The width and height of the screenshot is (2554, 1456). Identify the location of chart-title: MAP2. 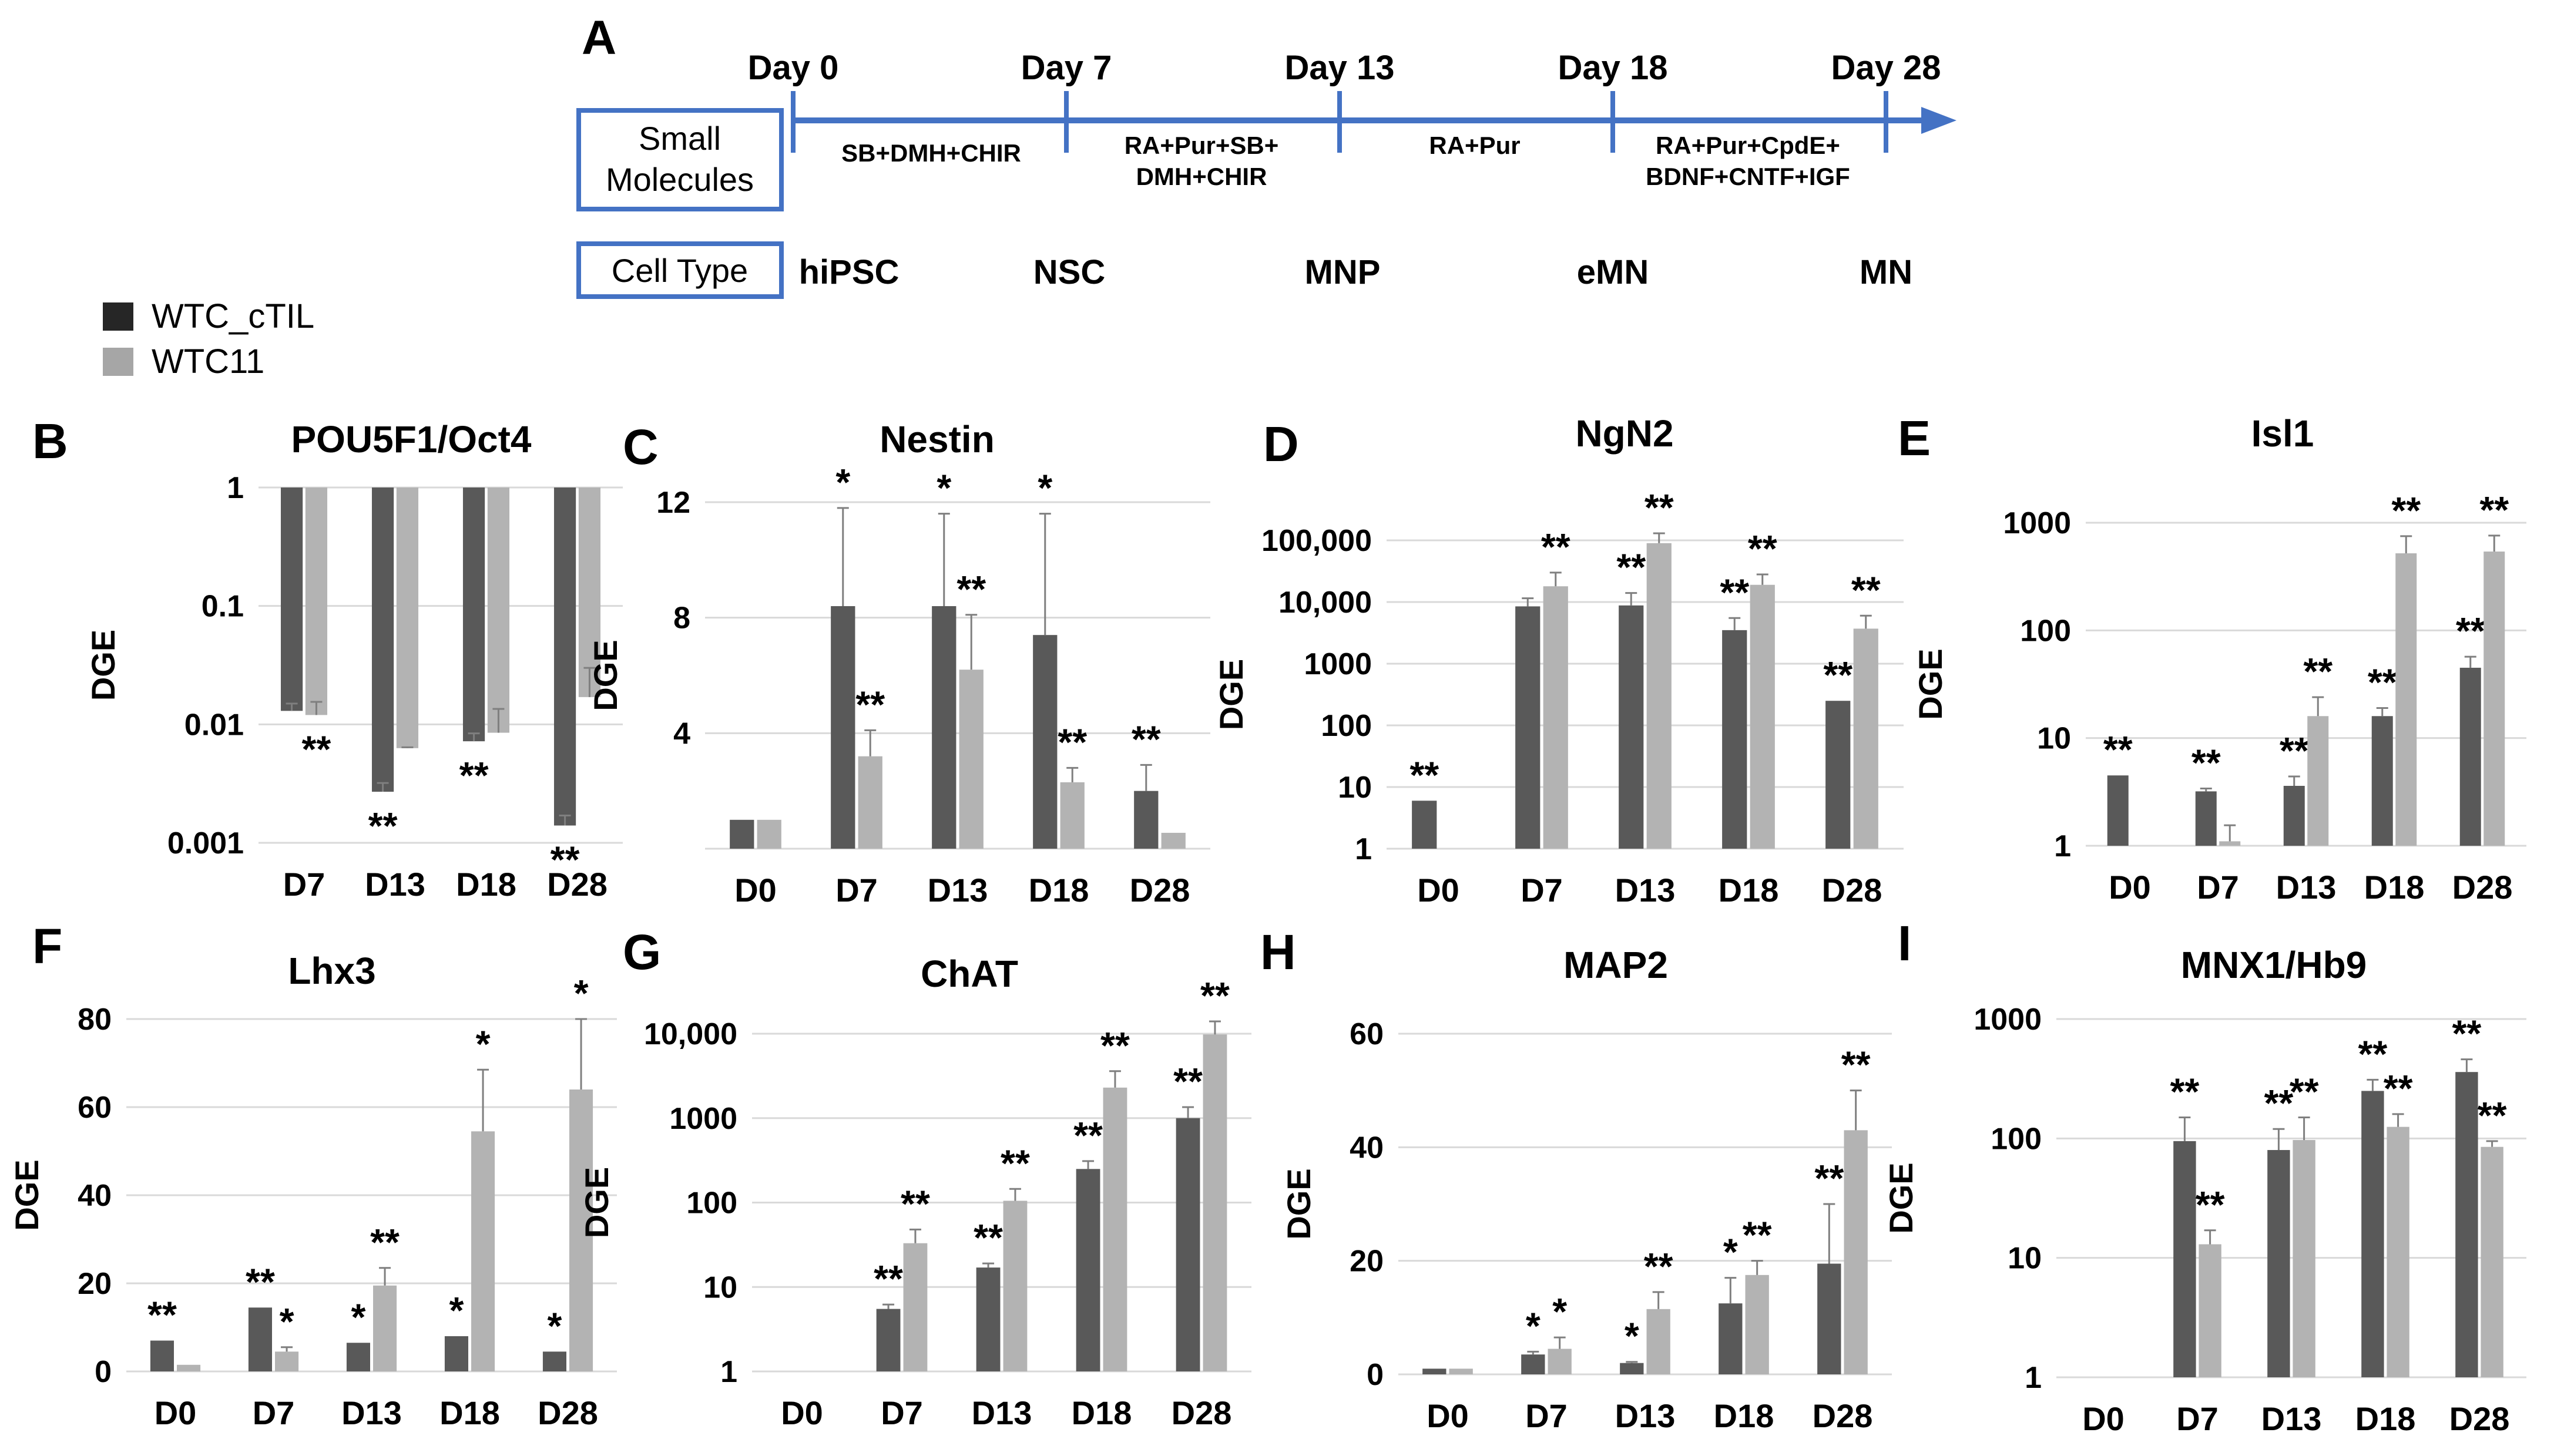
(1615, 965).